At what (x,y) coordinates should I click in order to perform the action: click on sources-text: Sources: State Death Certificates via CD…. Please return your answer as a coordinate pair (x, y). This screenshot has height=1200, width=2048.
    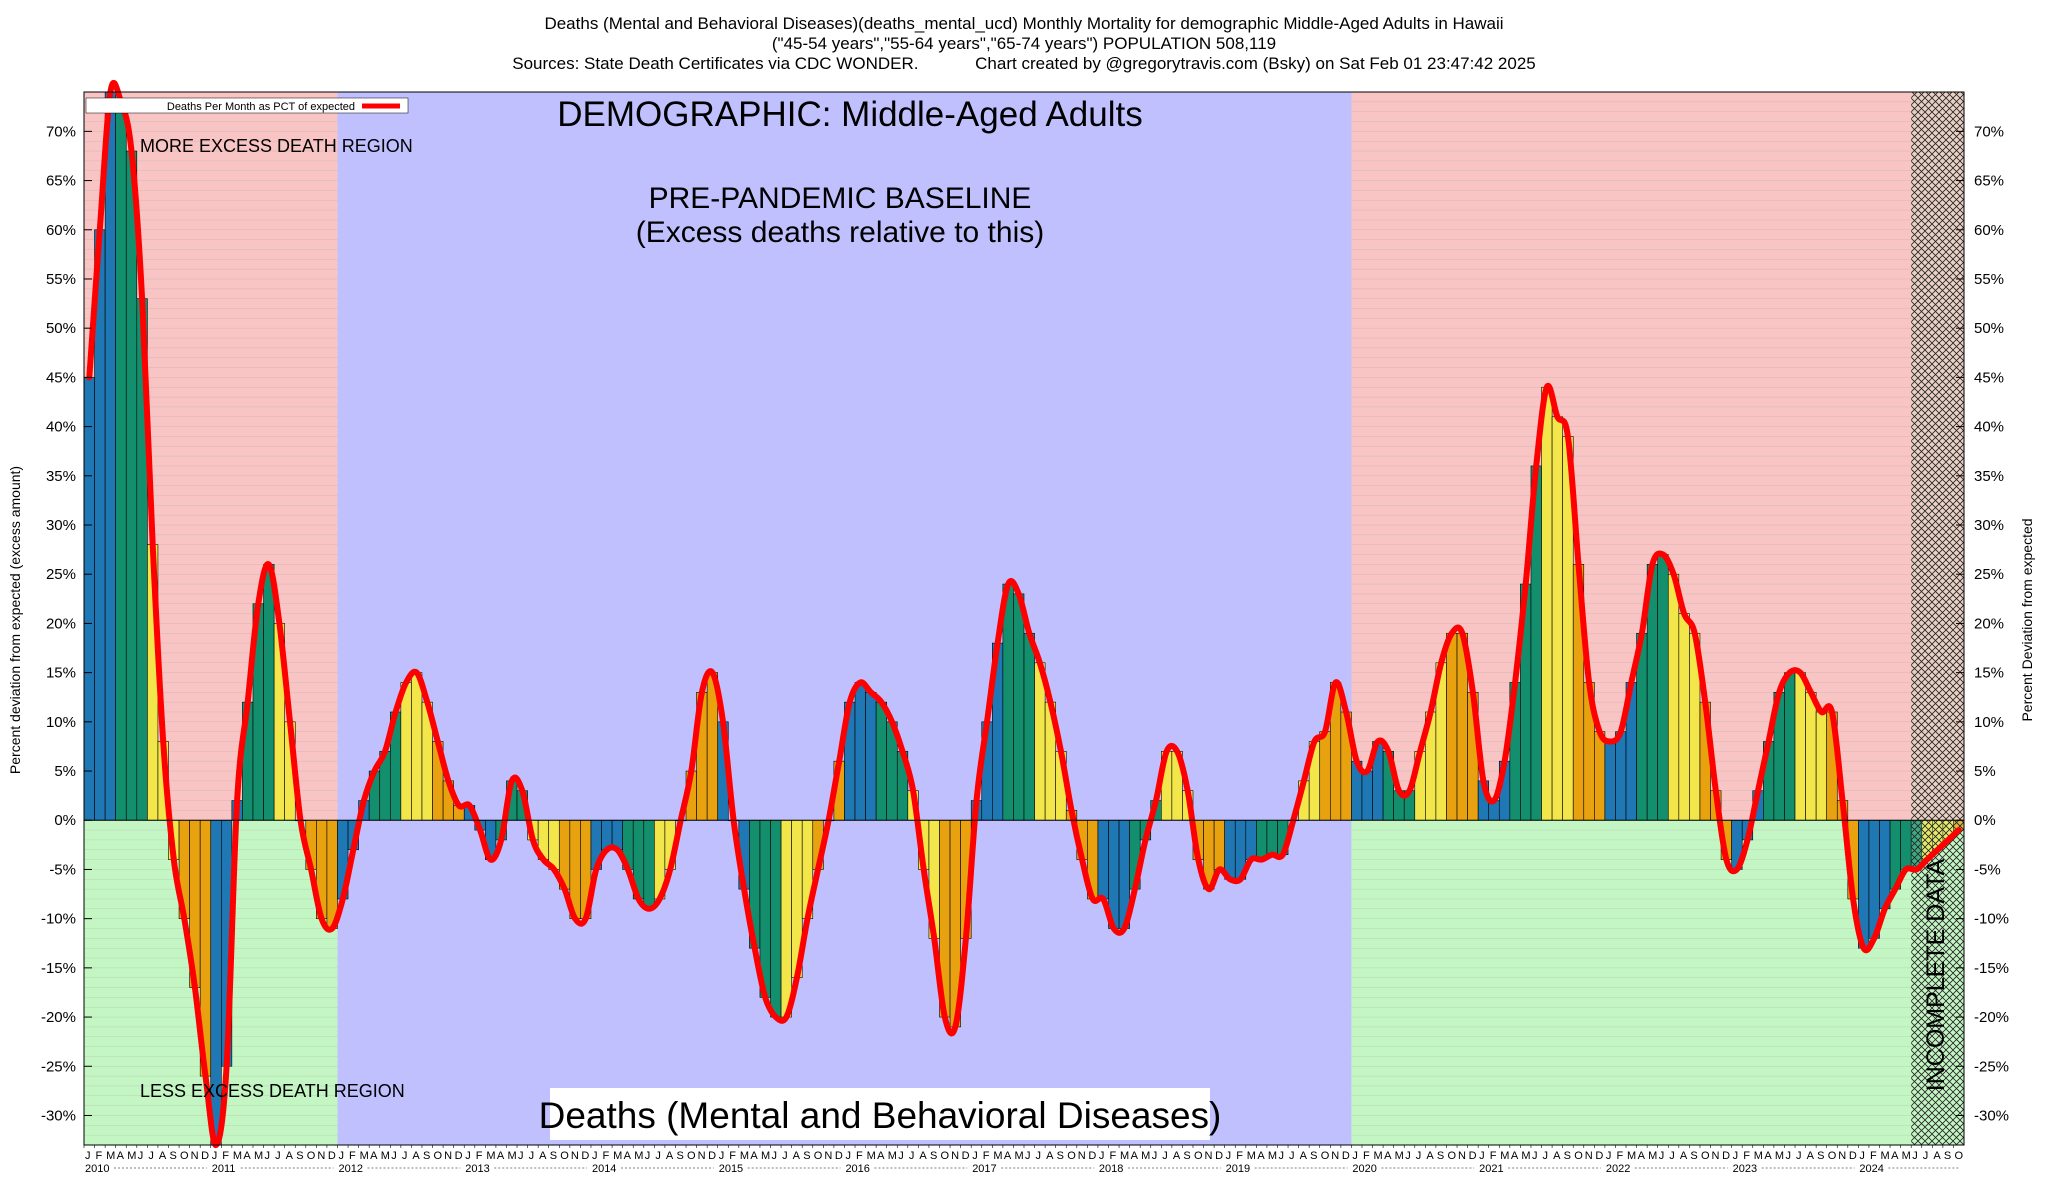
    Looking at the image, I should click on (715, 63).